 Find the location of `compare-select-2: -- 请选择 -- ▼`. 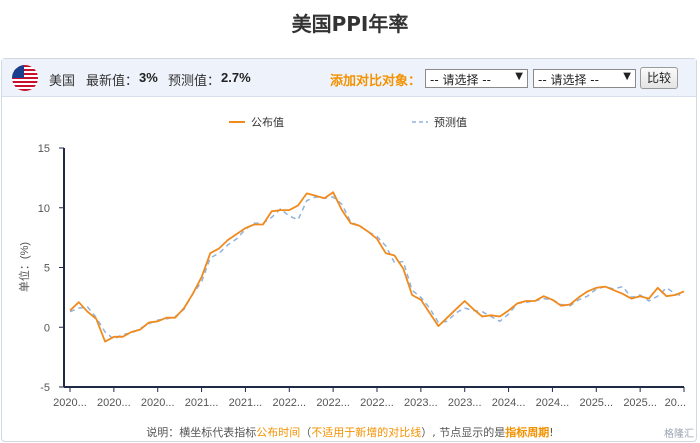

compare-select-2: -- 请选择 -- ▼ is located at coordinates (584, 78).